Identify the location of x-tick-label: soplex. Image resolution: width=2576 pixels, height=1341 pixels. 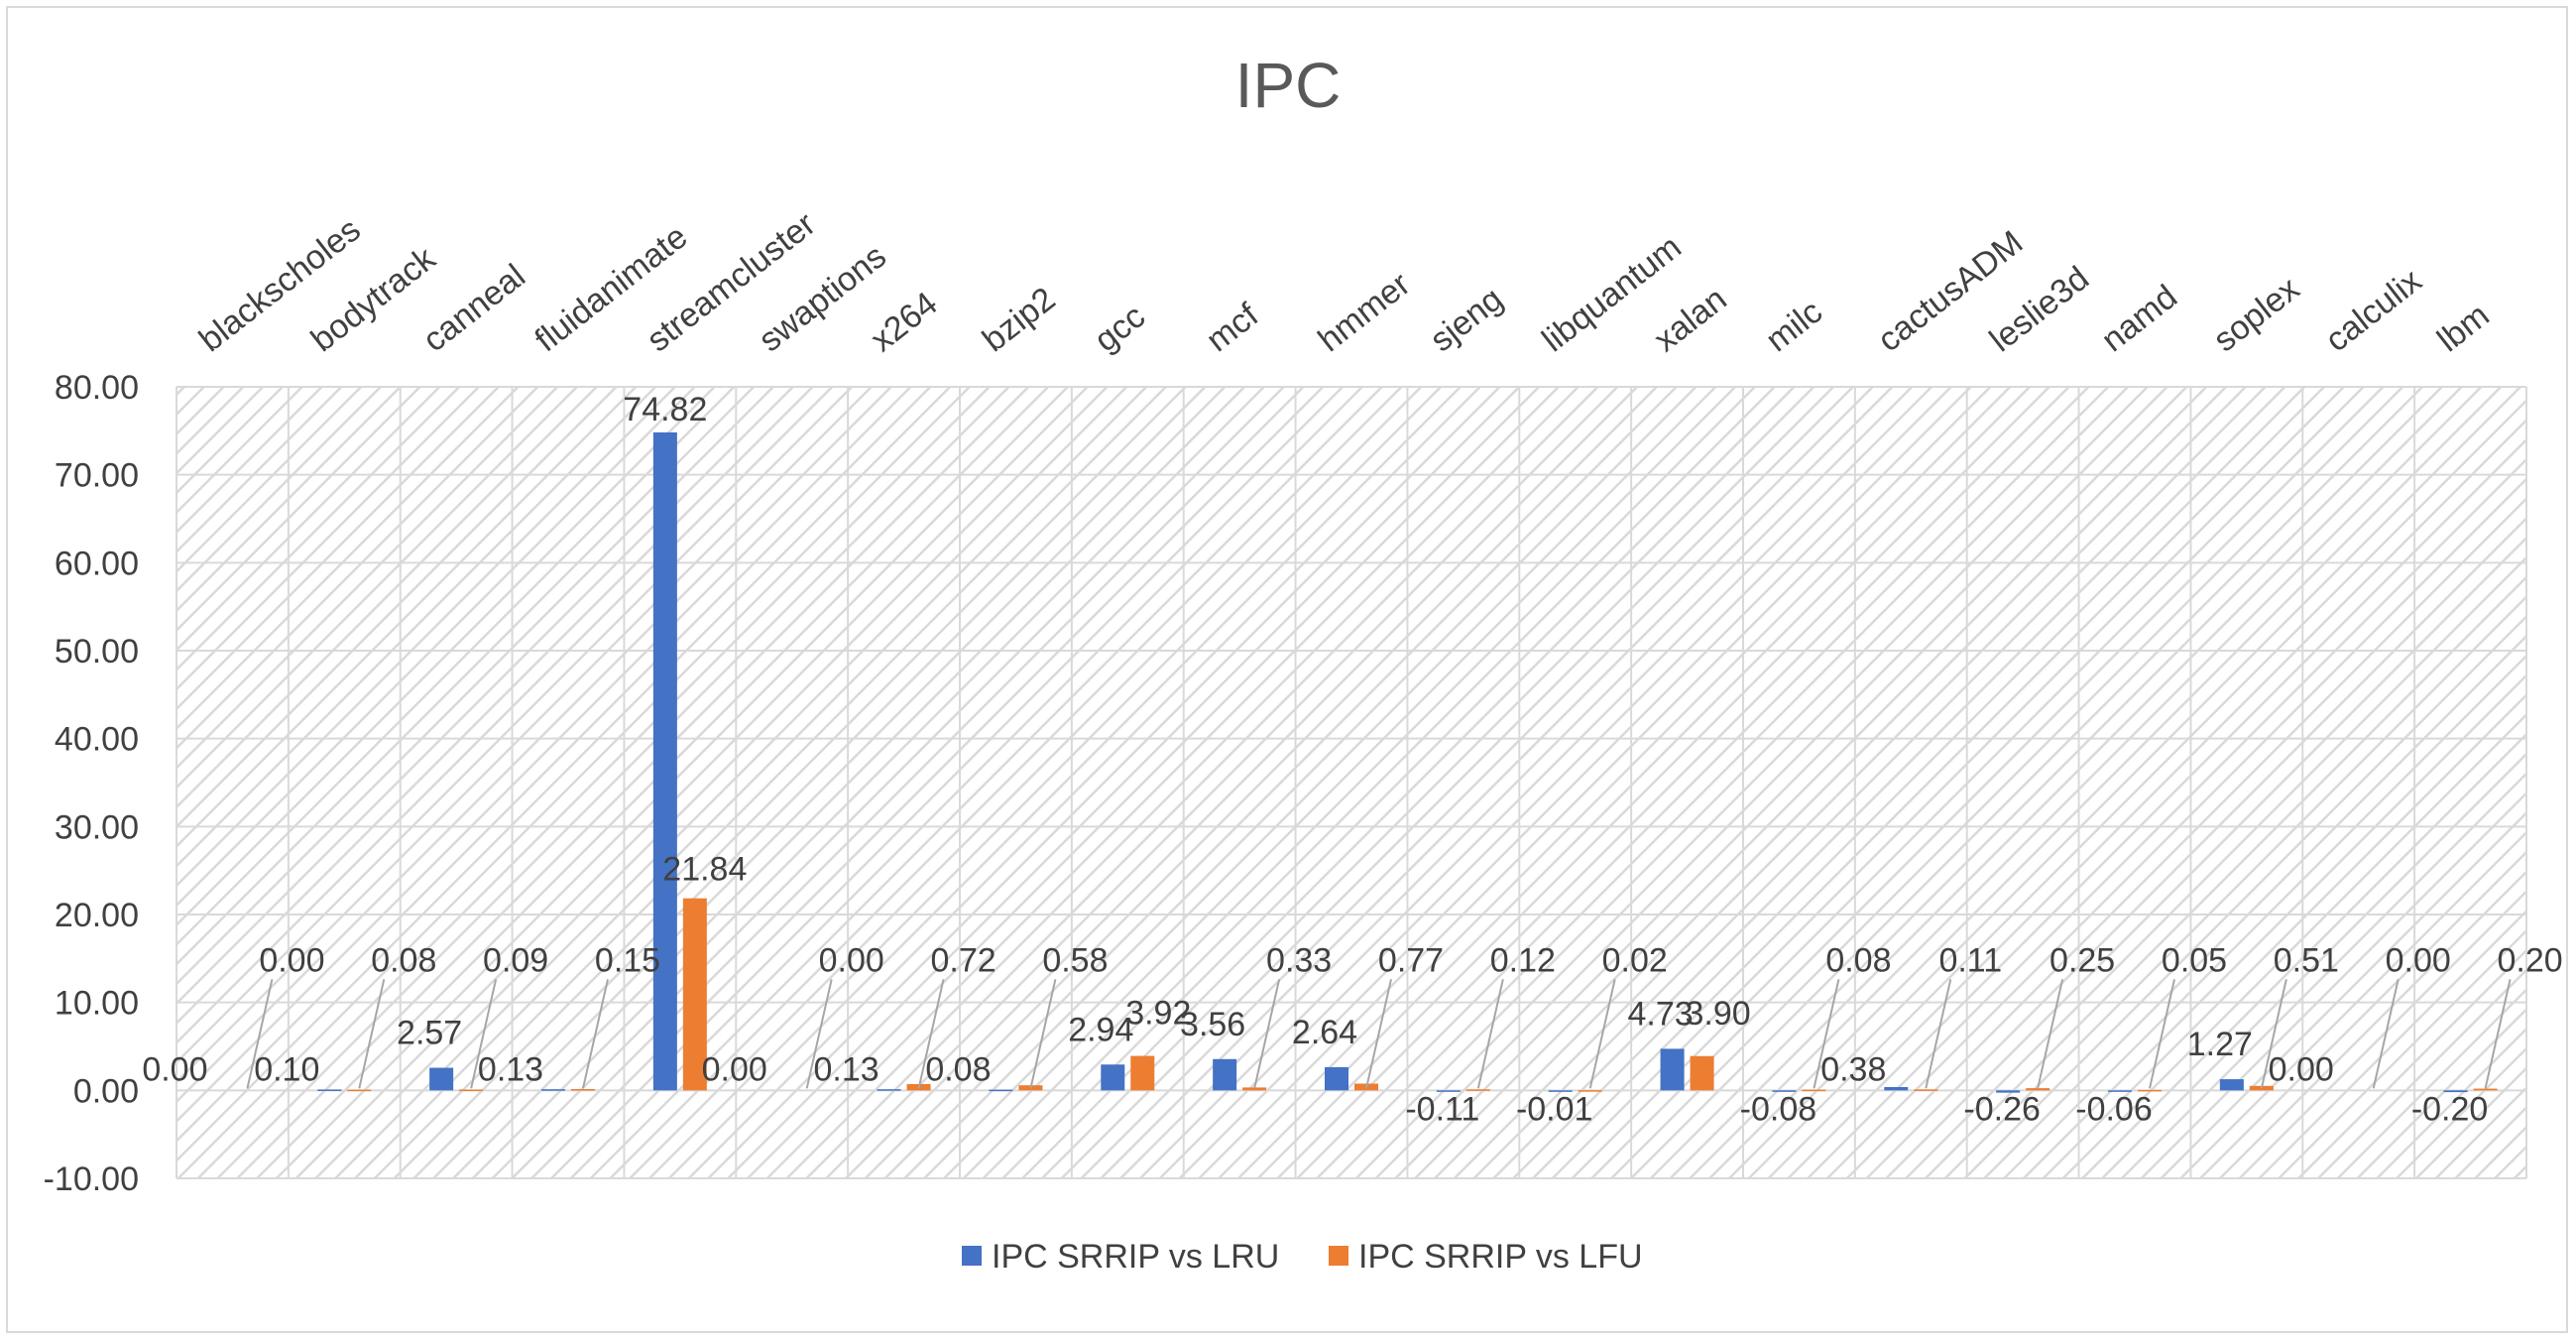
(2256, 314).